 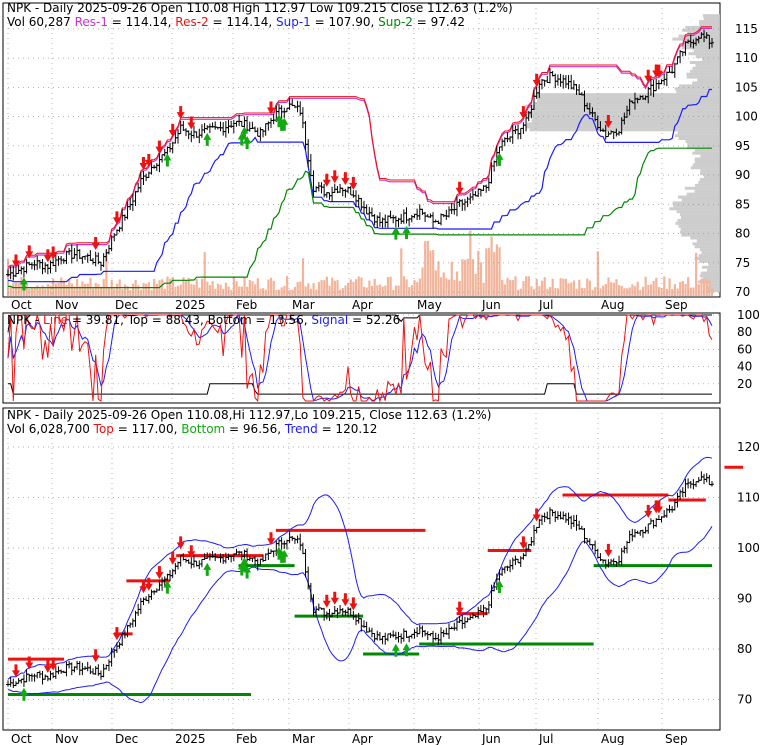 What do you see at coordinates (349, 305) in the screenshot?
I see `price-x-axis: Oct Nov Dec 2025 Feb Mar Apr May Jun Jul Aug Sep` at bounding box center [349, 305].